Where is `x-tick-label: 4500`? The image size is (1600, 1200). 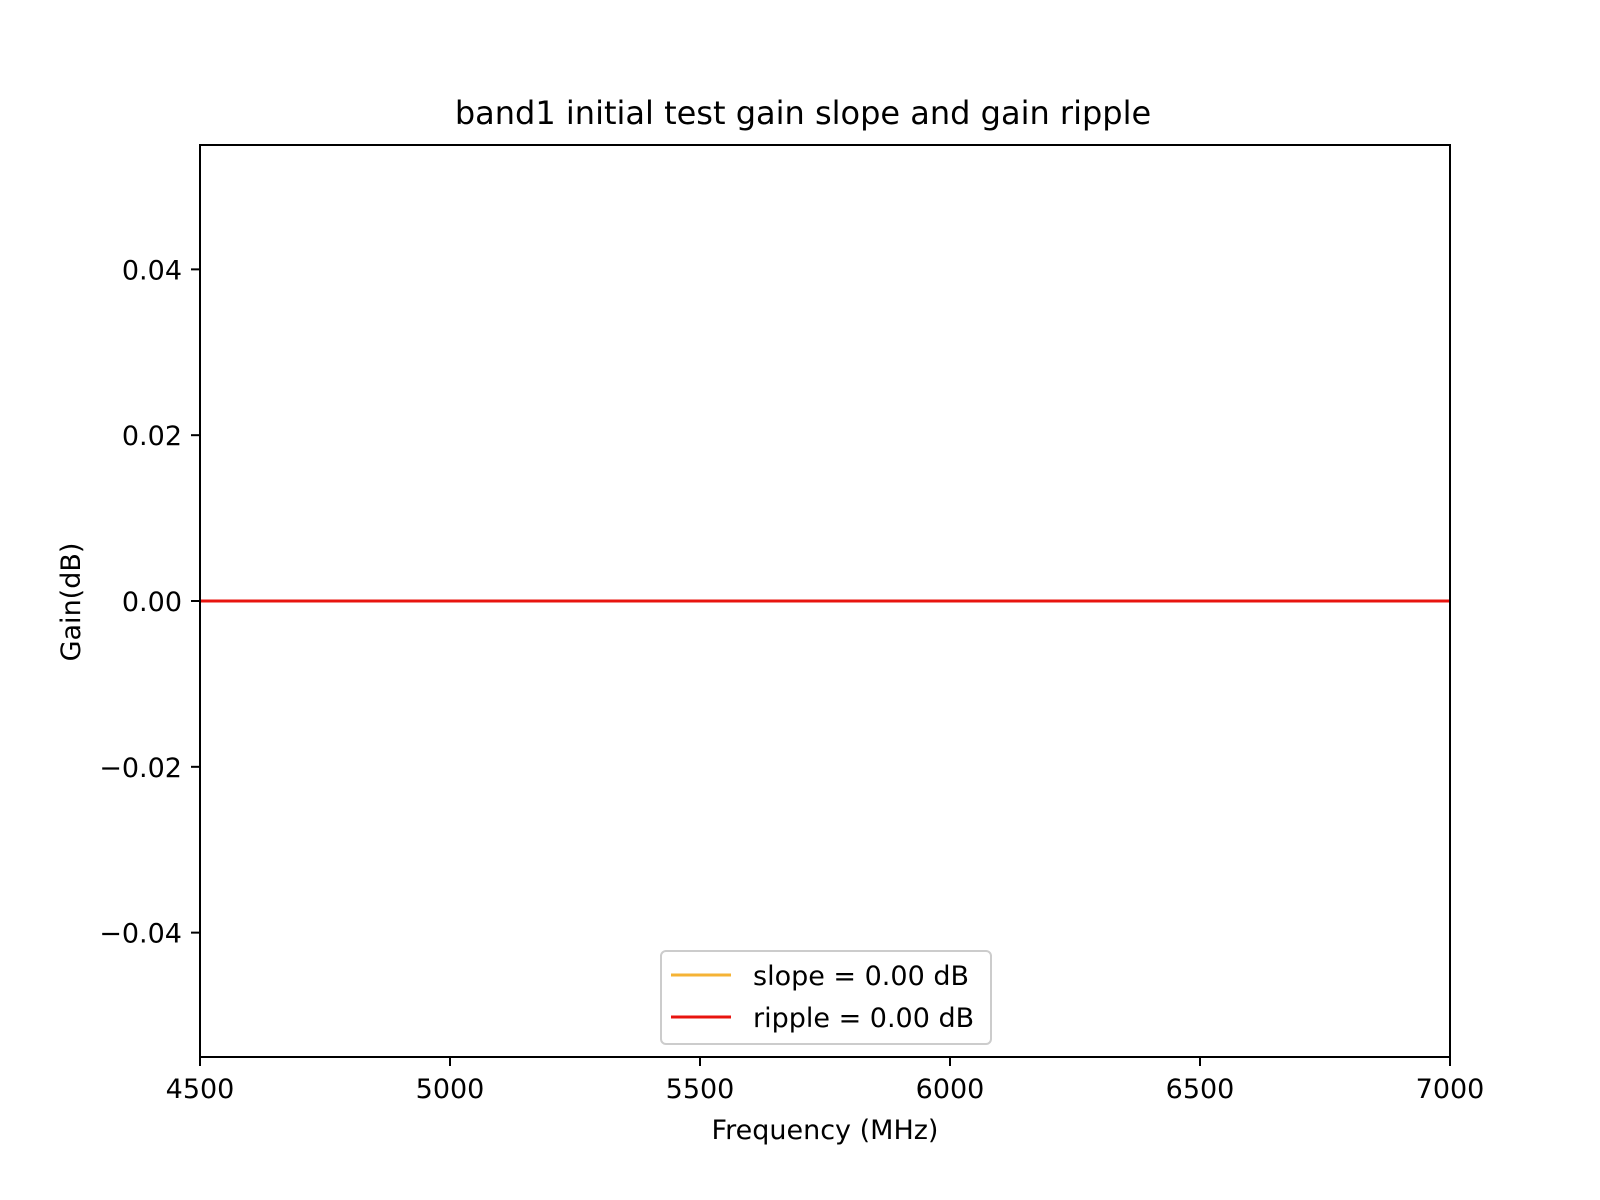
x-tick-label: 4500 is located at coordinates (200, 1089).